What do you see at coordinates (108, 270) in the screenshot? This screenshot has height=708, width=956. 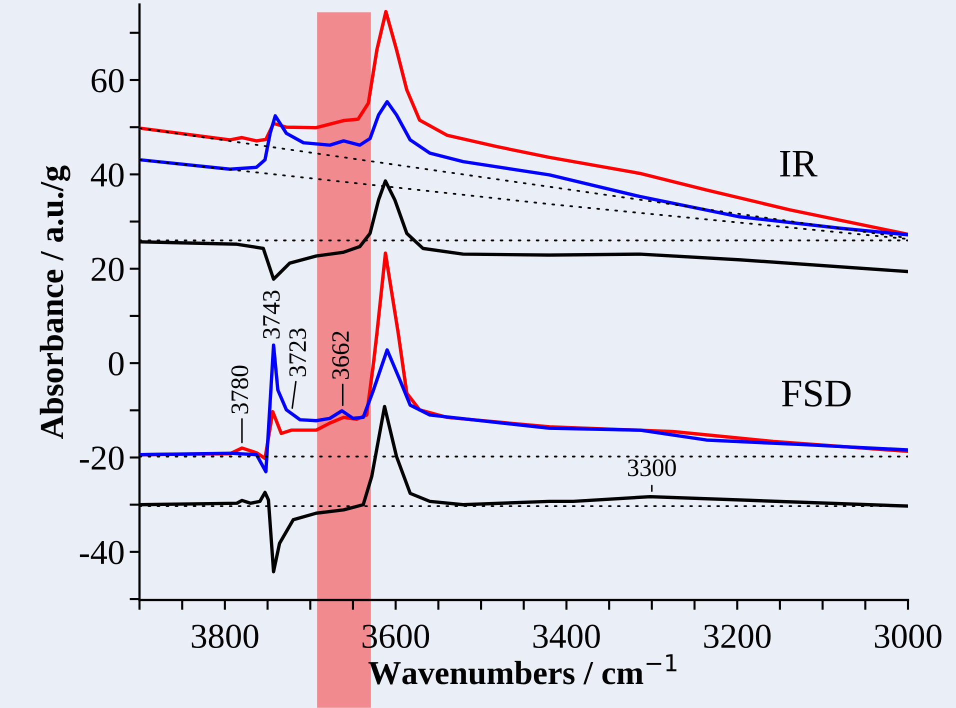 I see `y-tick-label: 20` at bounding box center [108, 270].